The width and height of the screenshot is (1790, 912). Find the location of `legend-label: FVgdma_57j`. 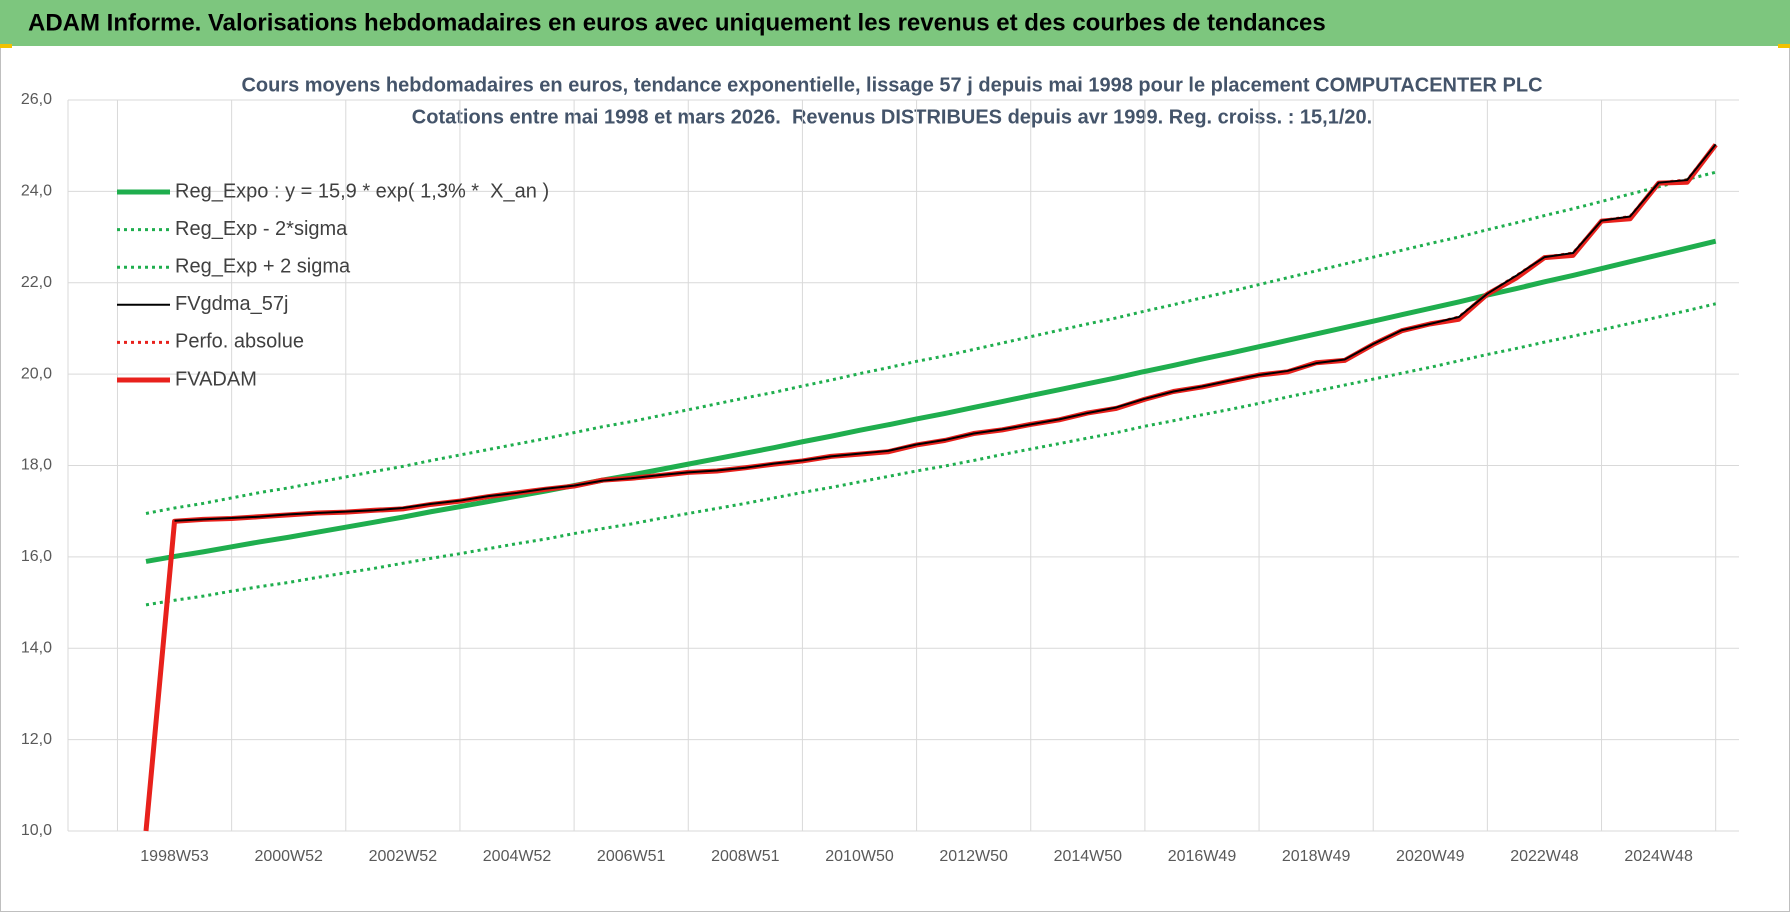

legend-label: FVgdma_57j is located at coordinates (231, 304).